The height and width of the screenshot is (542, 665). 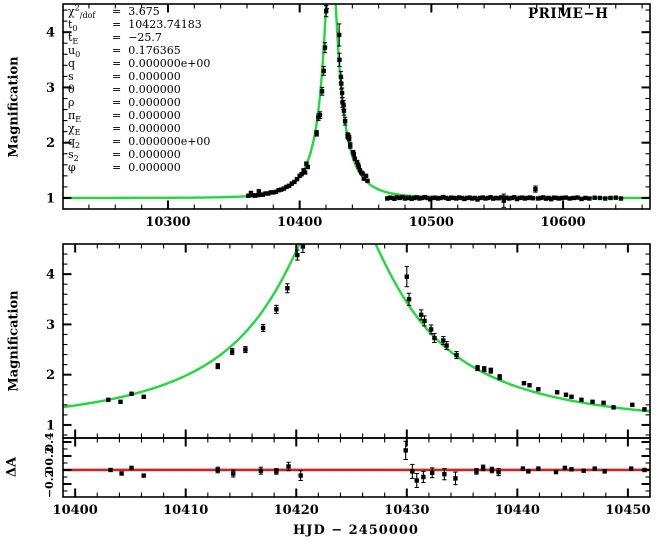 I want to click on fit-parameter-row: ρ = 0.000000, so click(x=139, y=102).